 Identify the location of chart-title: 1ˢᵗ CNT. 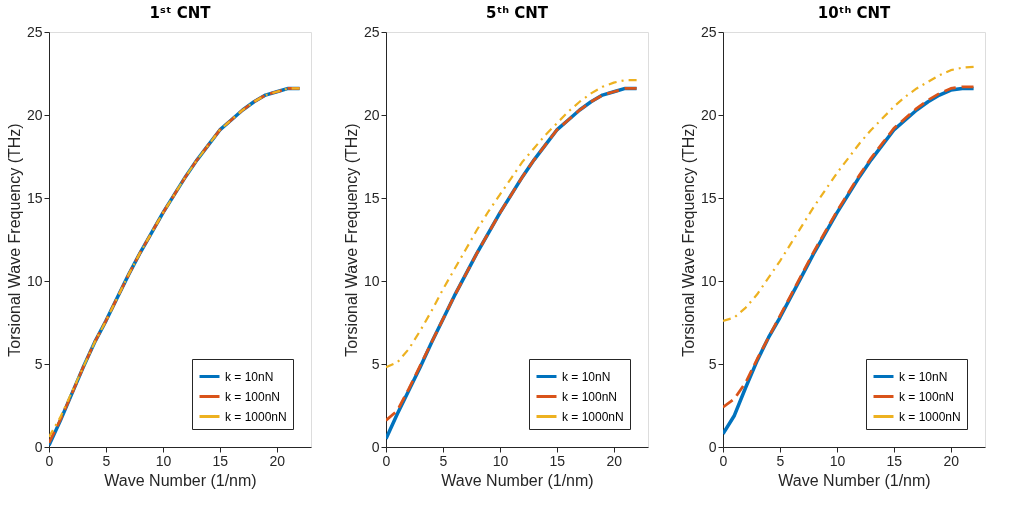
(180, 13).